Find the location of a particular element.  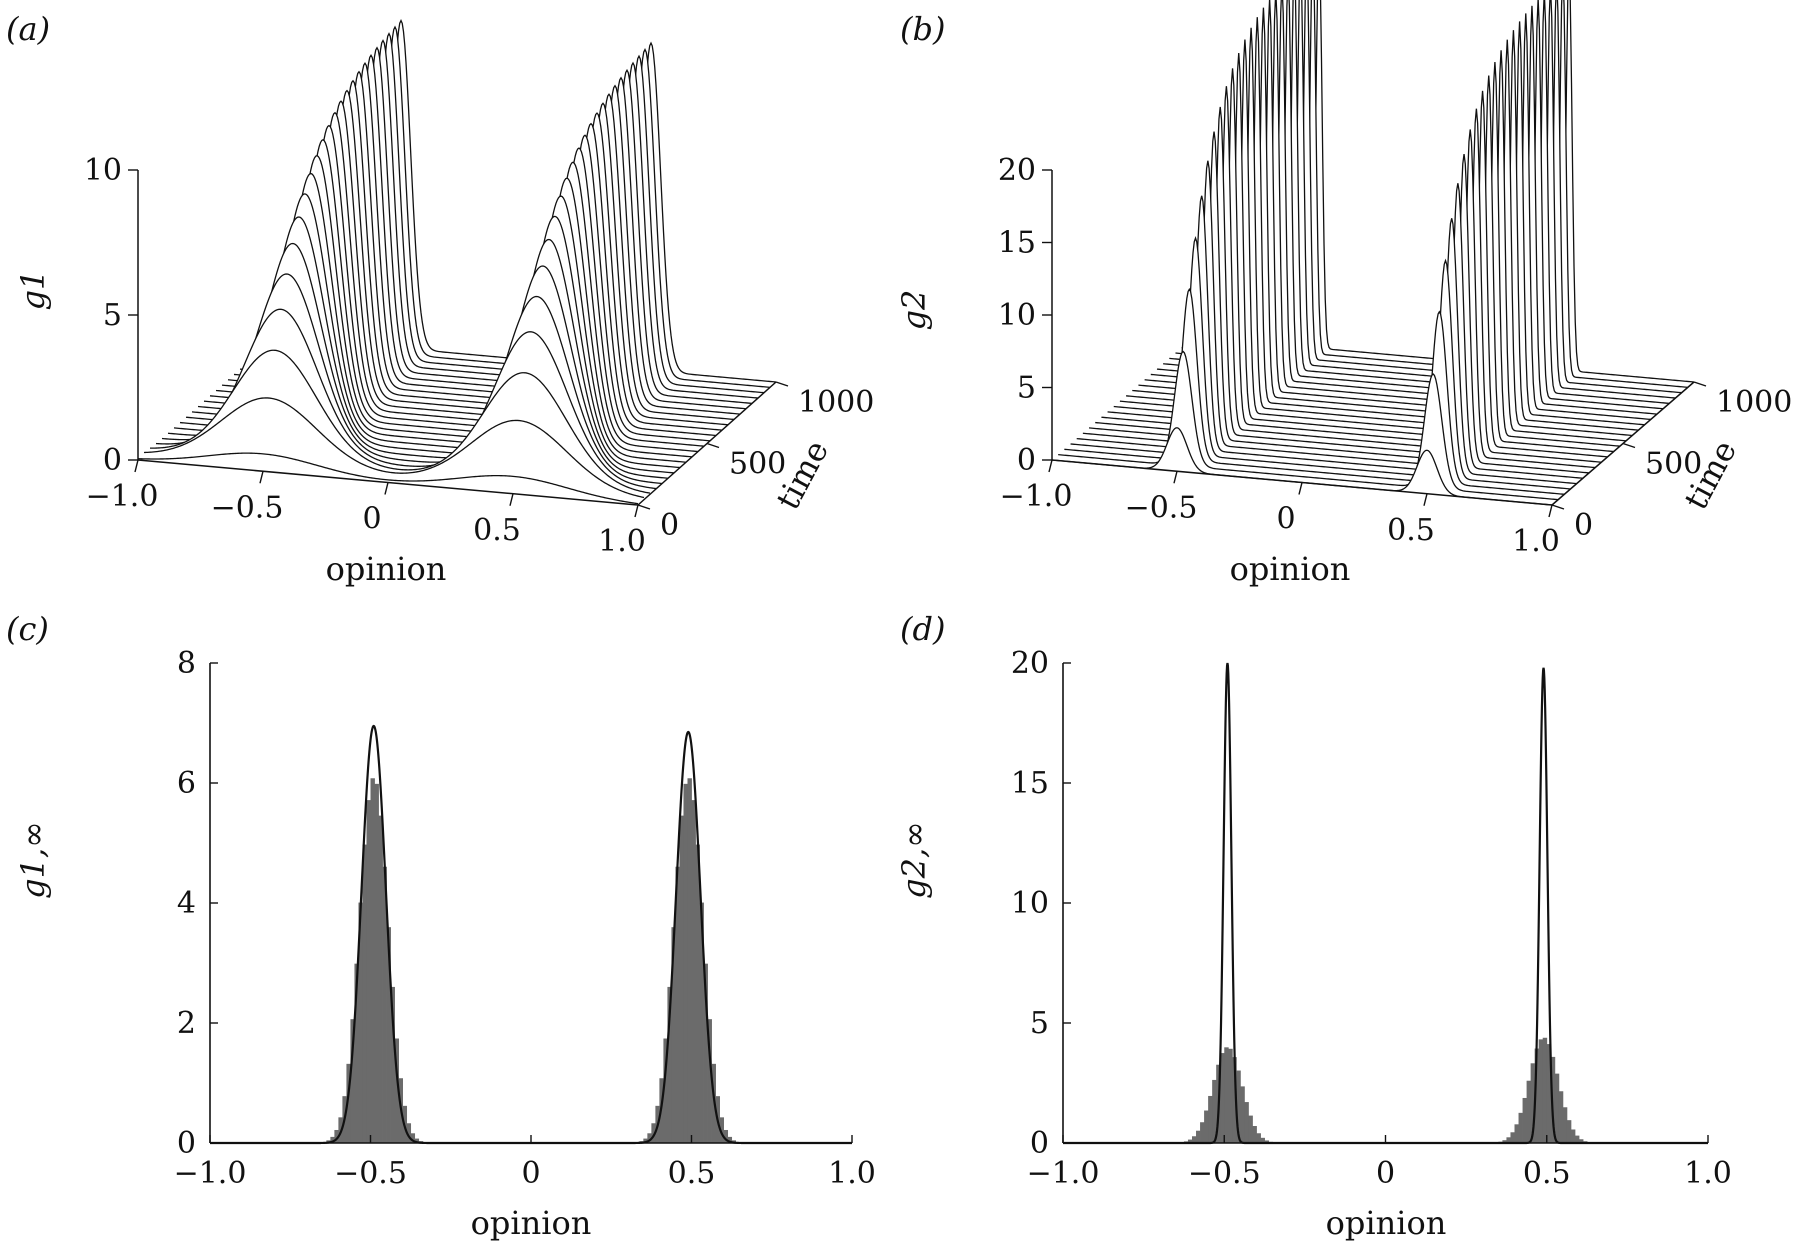

time-tick-label: 500 is located at coordinates (757, 464).